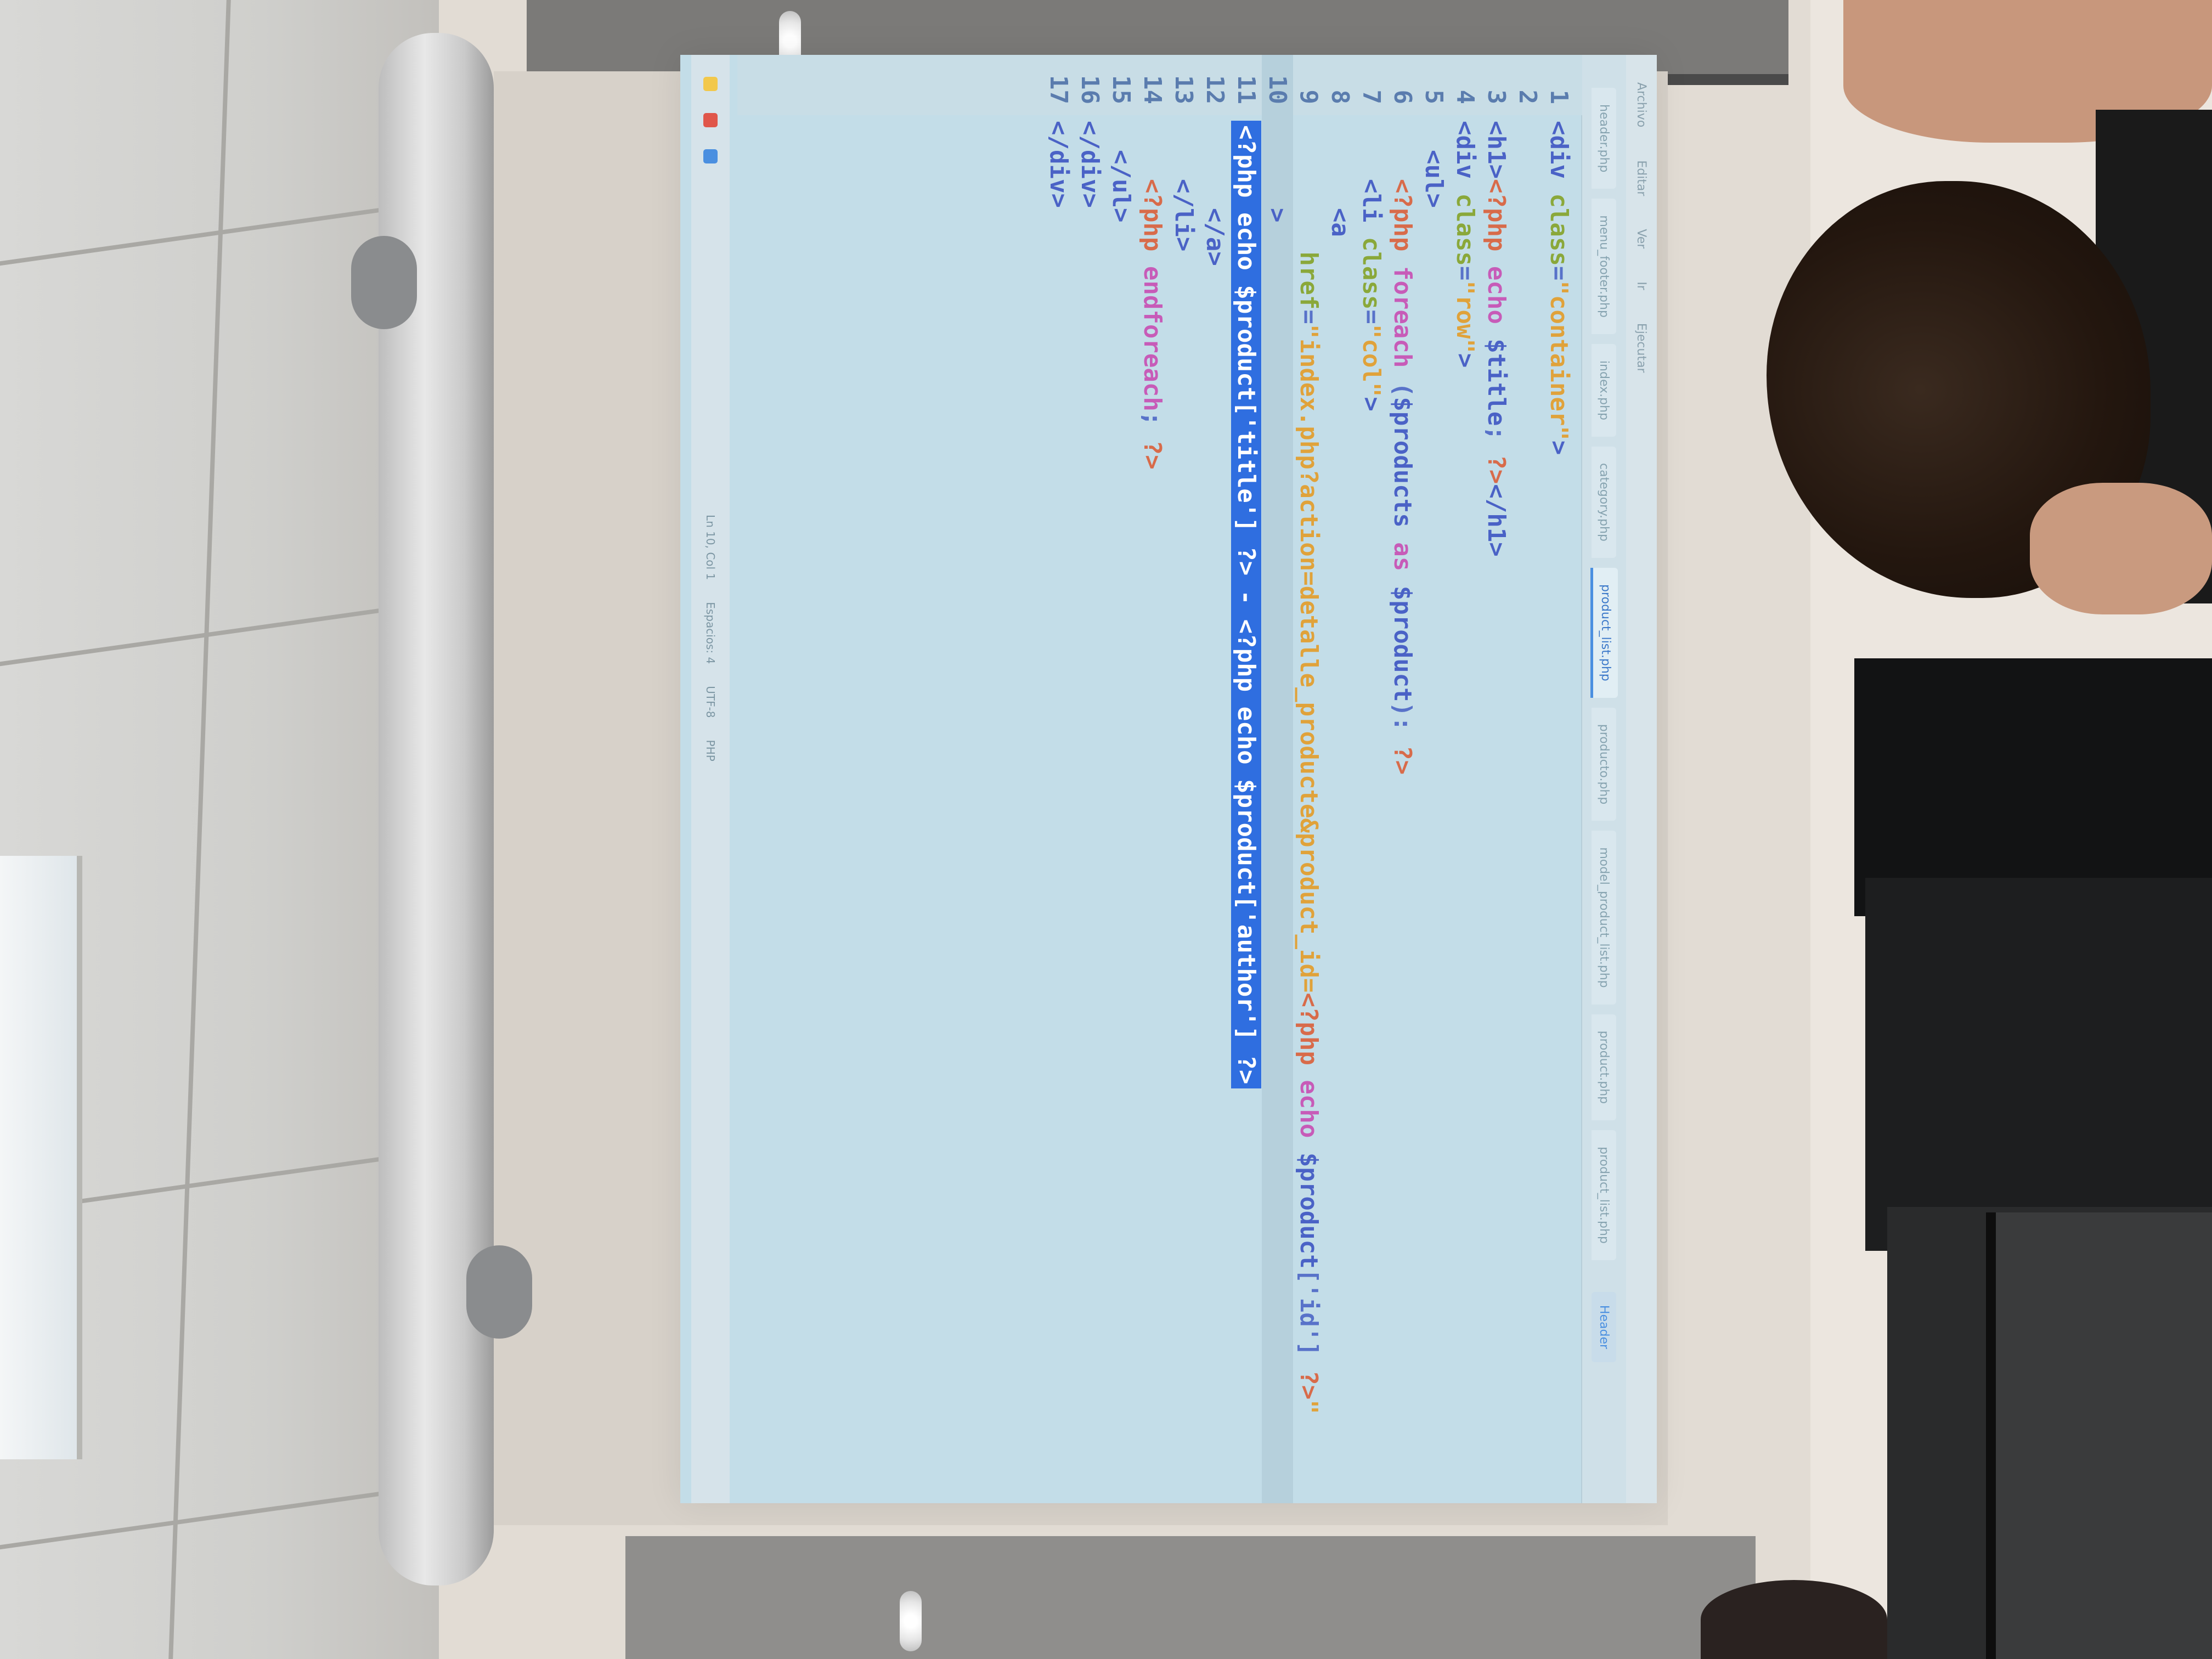  I want to click on status-item: Ln 10, Col 1, so click(711, 547).